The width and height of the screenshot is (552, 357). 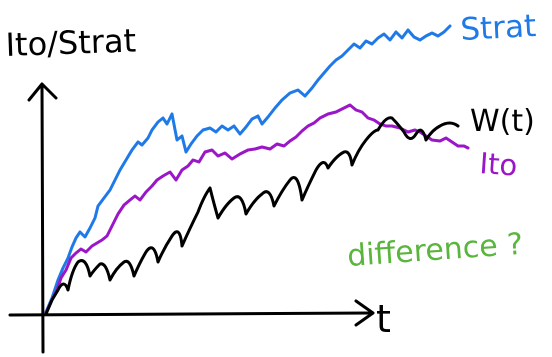 What do you see at coordinates (42, 219) in the screenshot?
I see `y-axis-line` at bounding box center [42, 219].